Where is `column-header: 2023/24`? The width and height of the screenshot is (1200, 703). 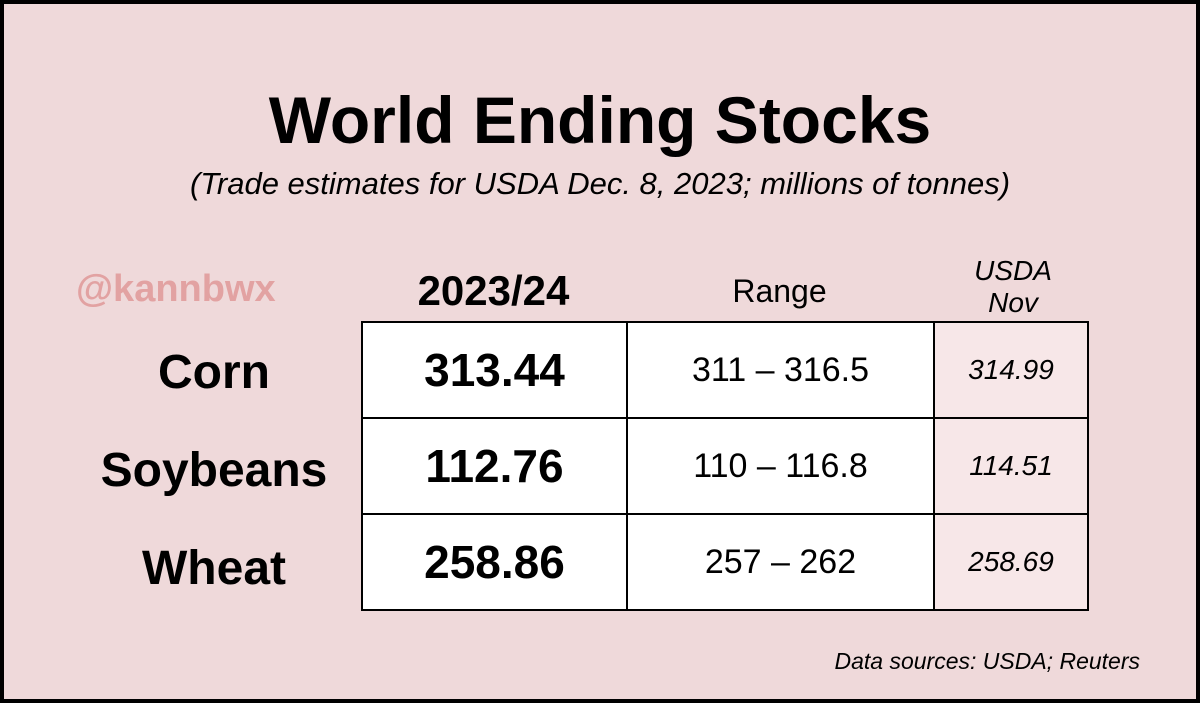
column-header: 2023/24 is located at coordinates (493, 290).